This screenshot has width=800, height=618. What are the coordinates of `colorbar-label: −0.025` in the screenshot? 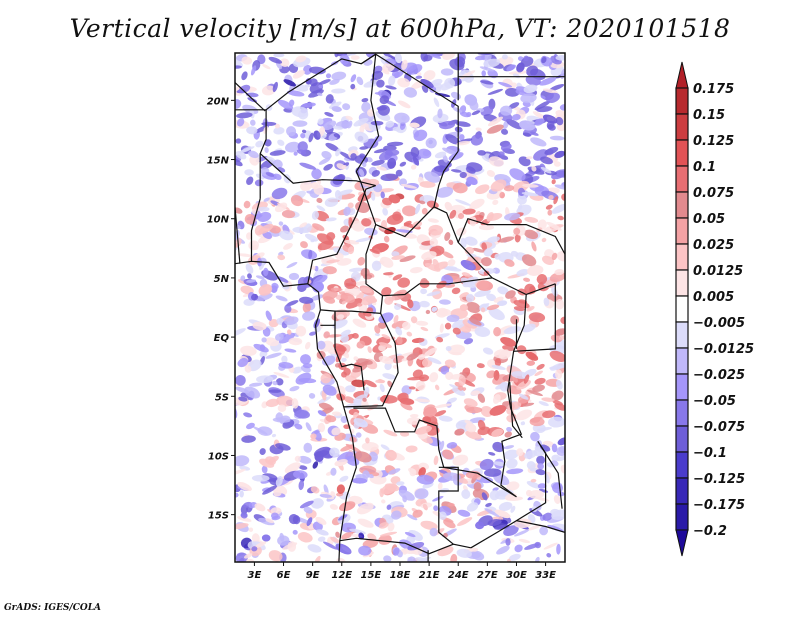 It's located at (719, 375).